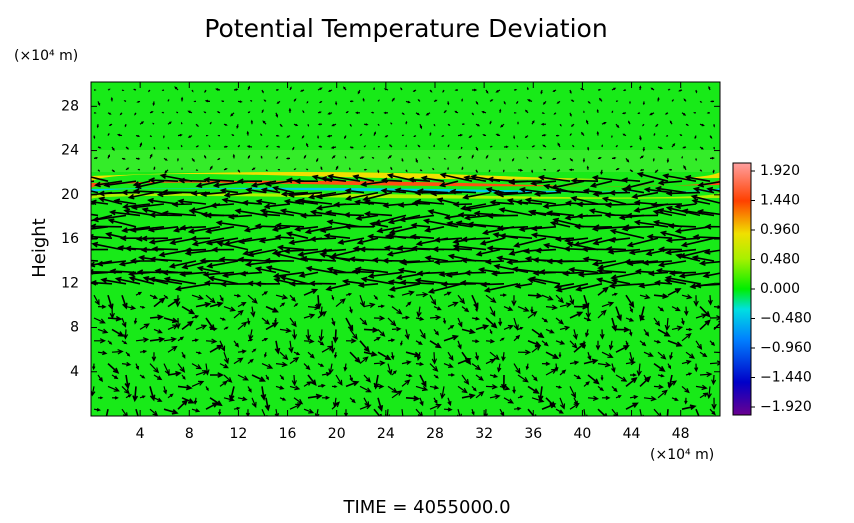 Image resolution: width=854 pixels, height=523 pixels. Describe the element at coordinates (426, 507) in the screenshot. I see `time-label: TIME = 4055000.0` at that location.